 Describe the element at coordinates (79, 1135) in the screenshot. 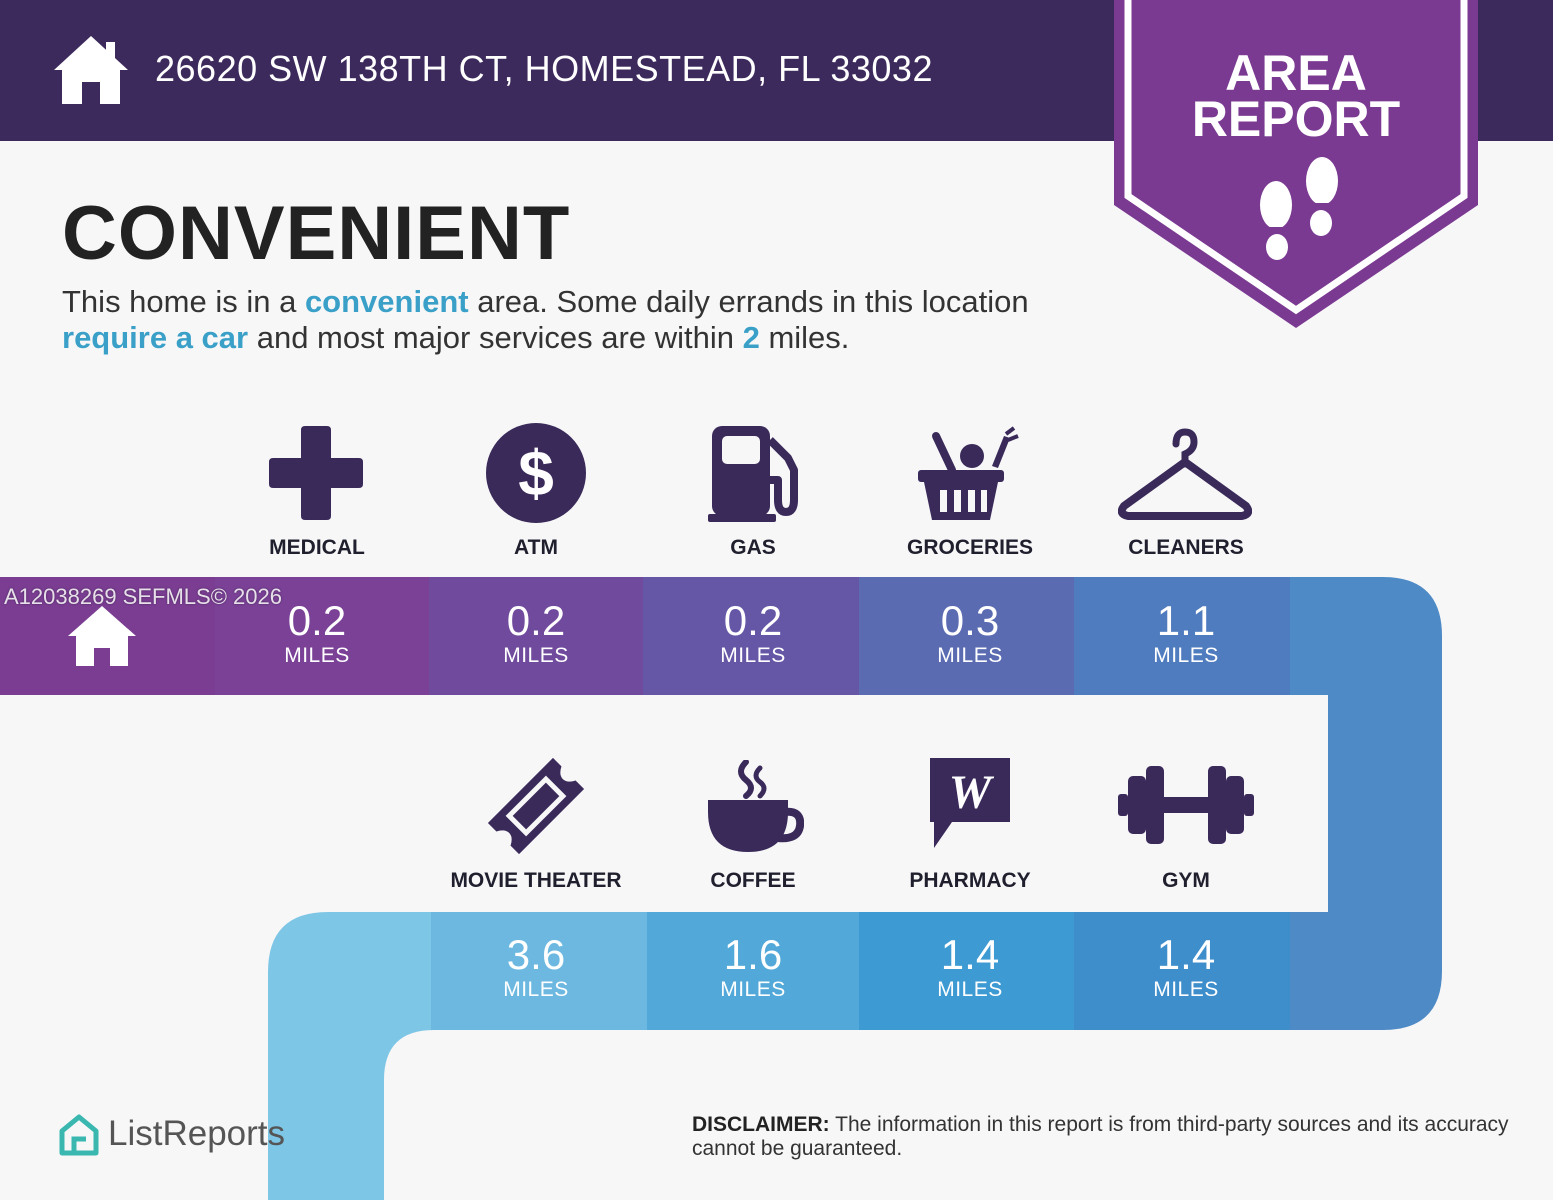

I see `listreports-logo-icon` at that location.